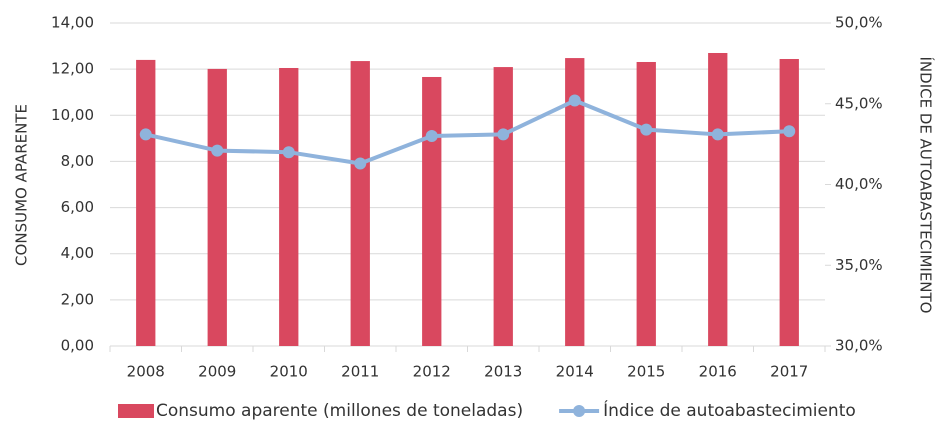 Image resolution: width=937 pixels, height=424 pixels. Describe the element at coordinates (136, 411) in the screenshot. I see `legend-swatch` at that location.